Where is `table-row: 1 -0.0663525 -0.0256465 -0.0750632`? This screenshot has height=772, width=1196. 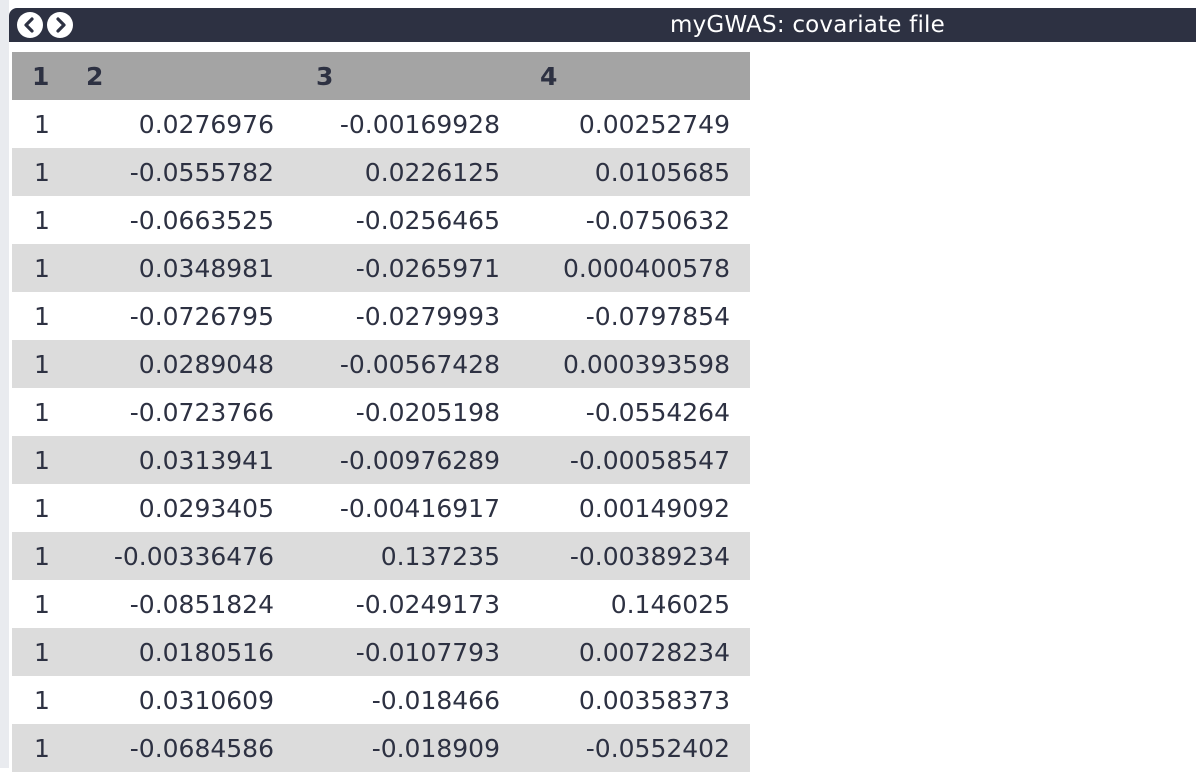
table-row: 1 -0.0663525 -0.0256465 -0.0750632 is located at coordinates (381, 220).